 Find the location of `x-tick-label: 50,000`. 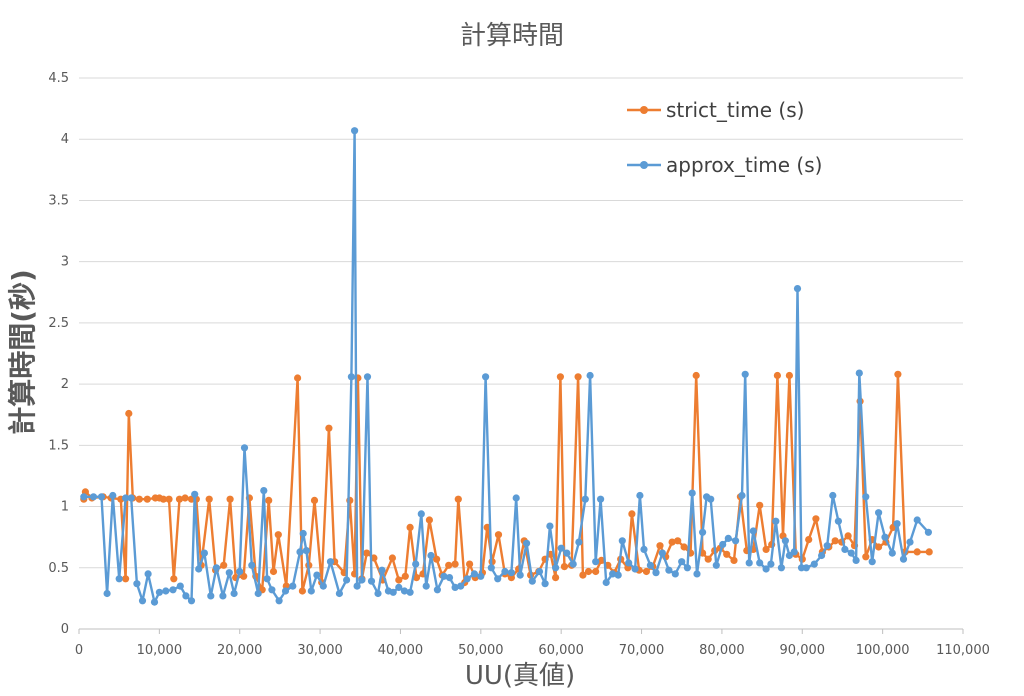

x-tick-label: 50,000 is located at coordinates (481, 650).